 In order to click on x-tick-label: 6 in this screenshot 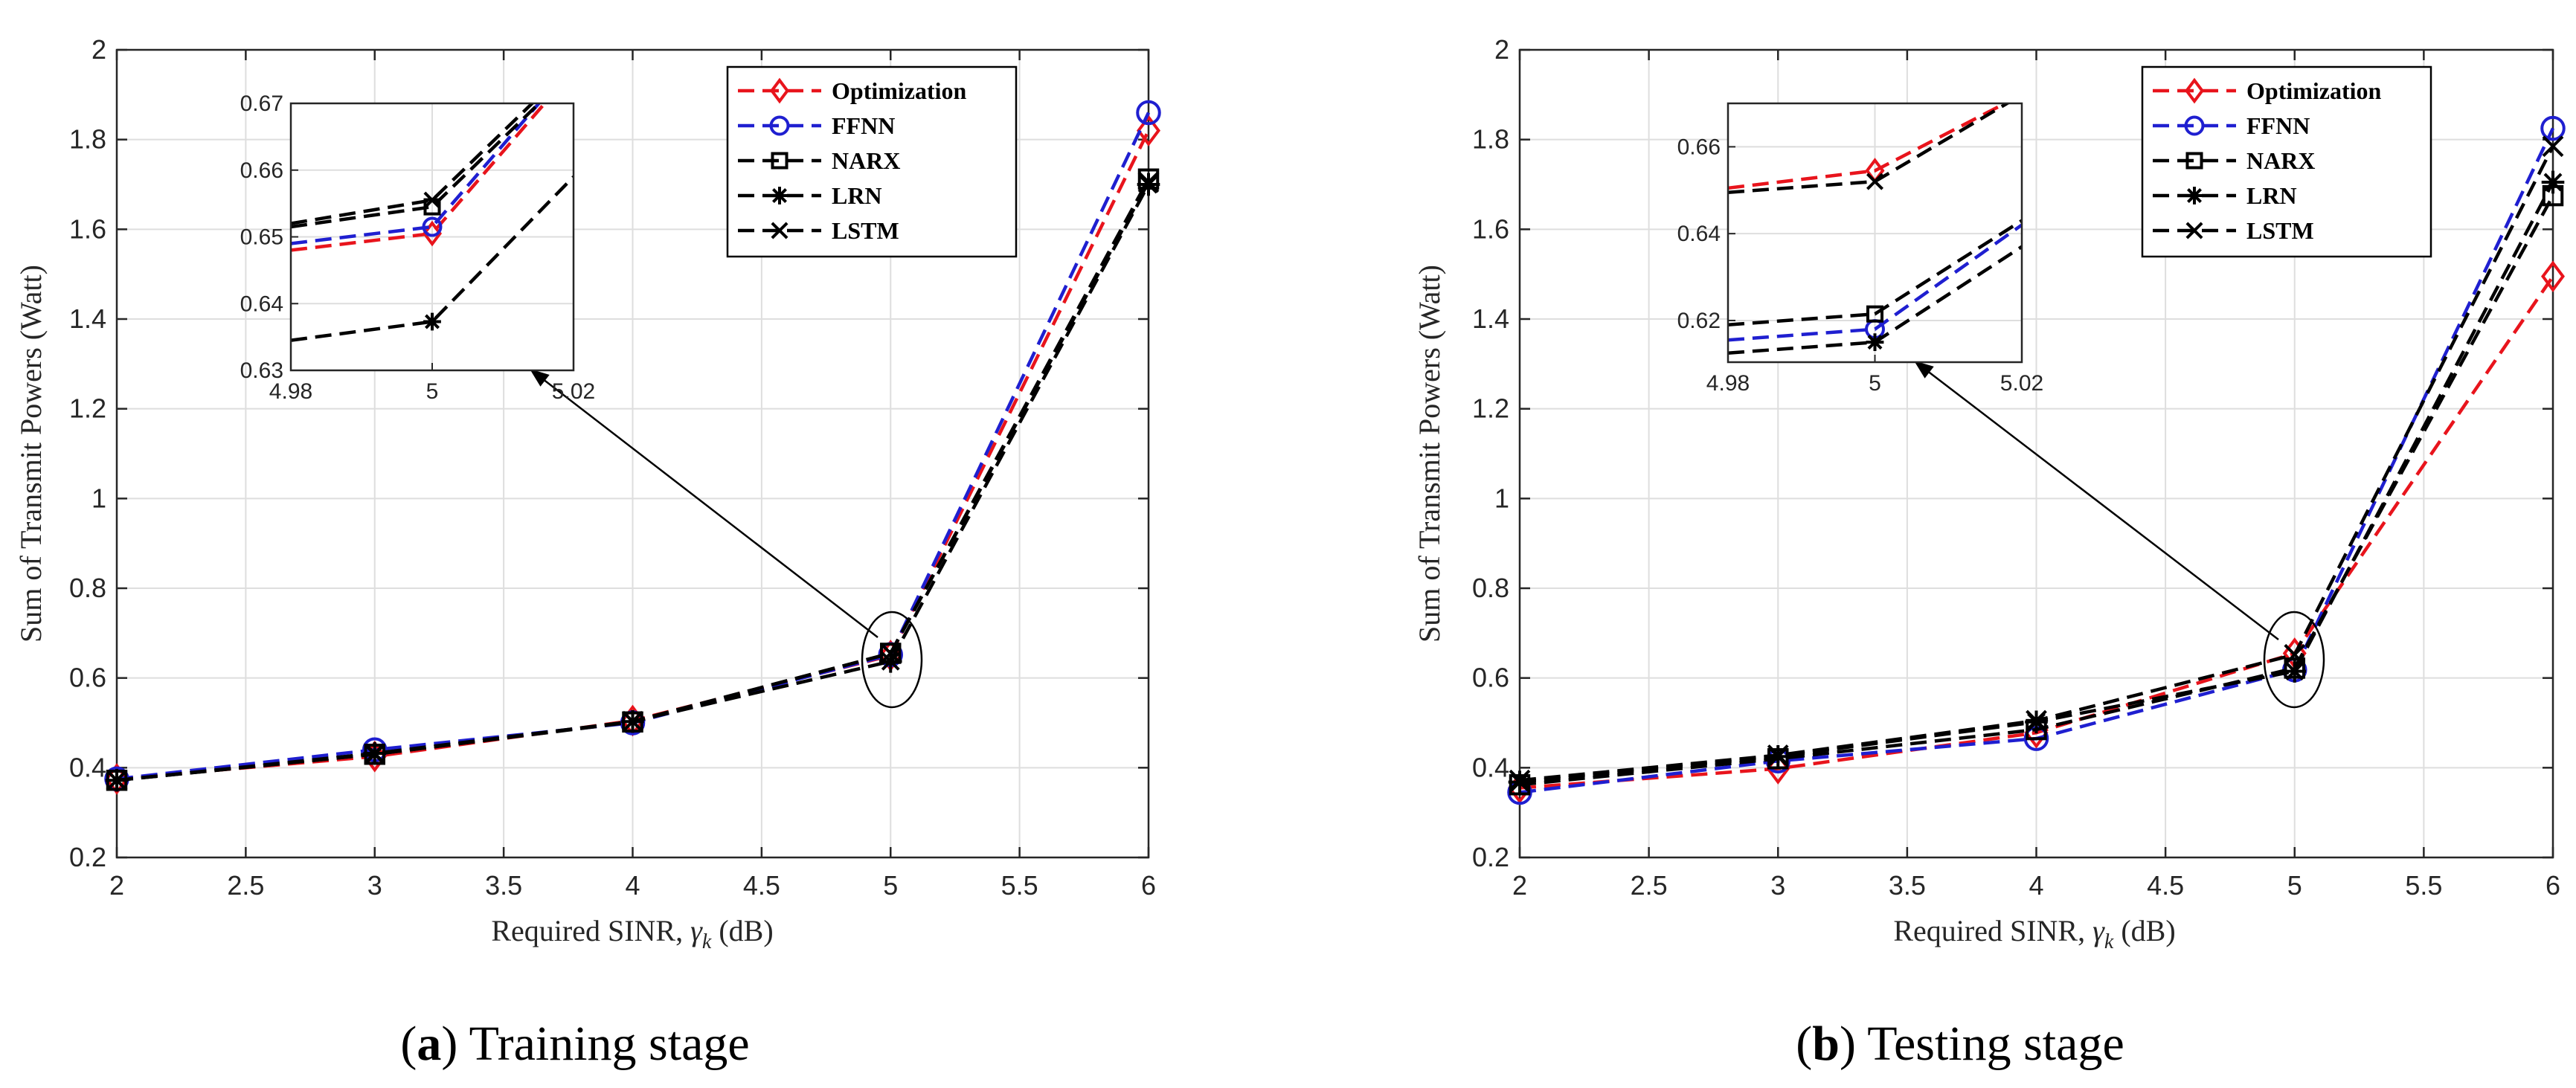, I will do `click(1148, 886)`.